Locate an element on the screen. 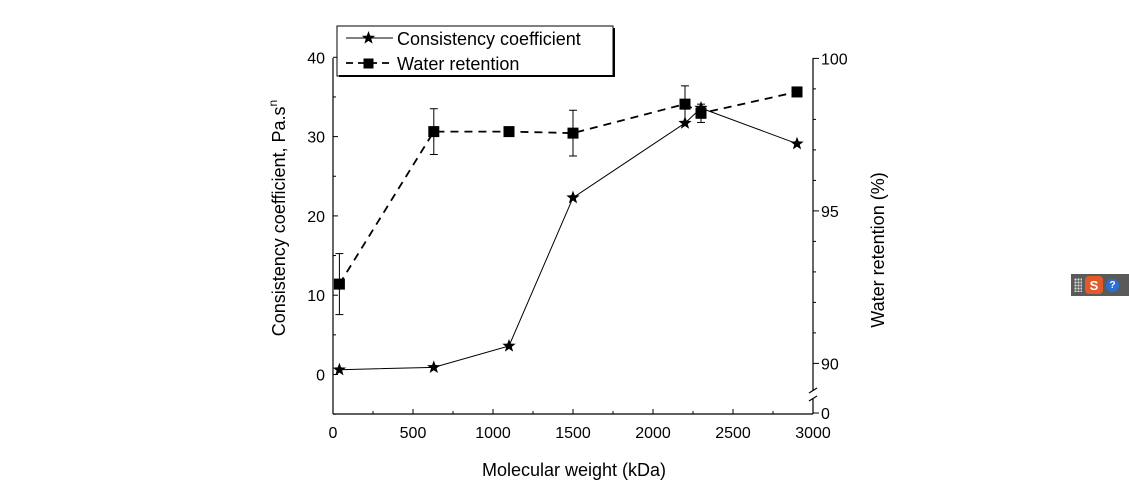 The width and height of the screenshot is (1129, 497). legend-square-marker is located at coordinates (368, 63).